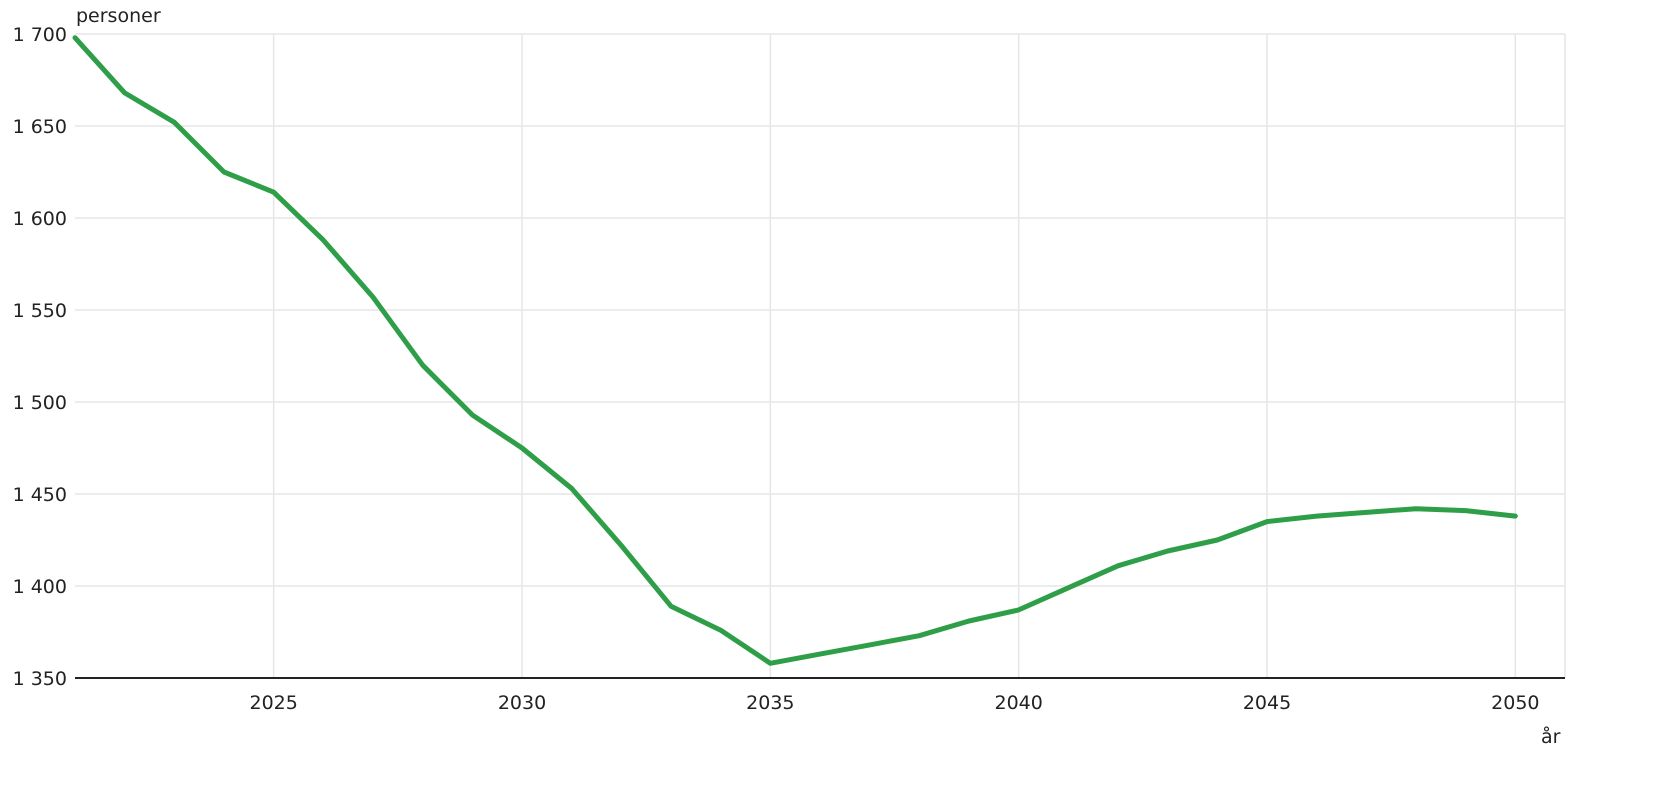 The height and width of the screenshot is (793, 1658). What do you see at coordinates (894, 703) in the screenshot?
I see `x-tick-labels: 2025 2030 2035 2040 2045 2050` at bounding box center [894, 703].